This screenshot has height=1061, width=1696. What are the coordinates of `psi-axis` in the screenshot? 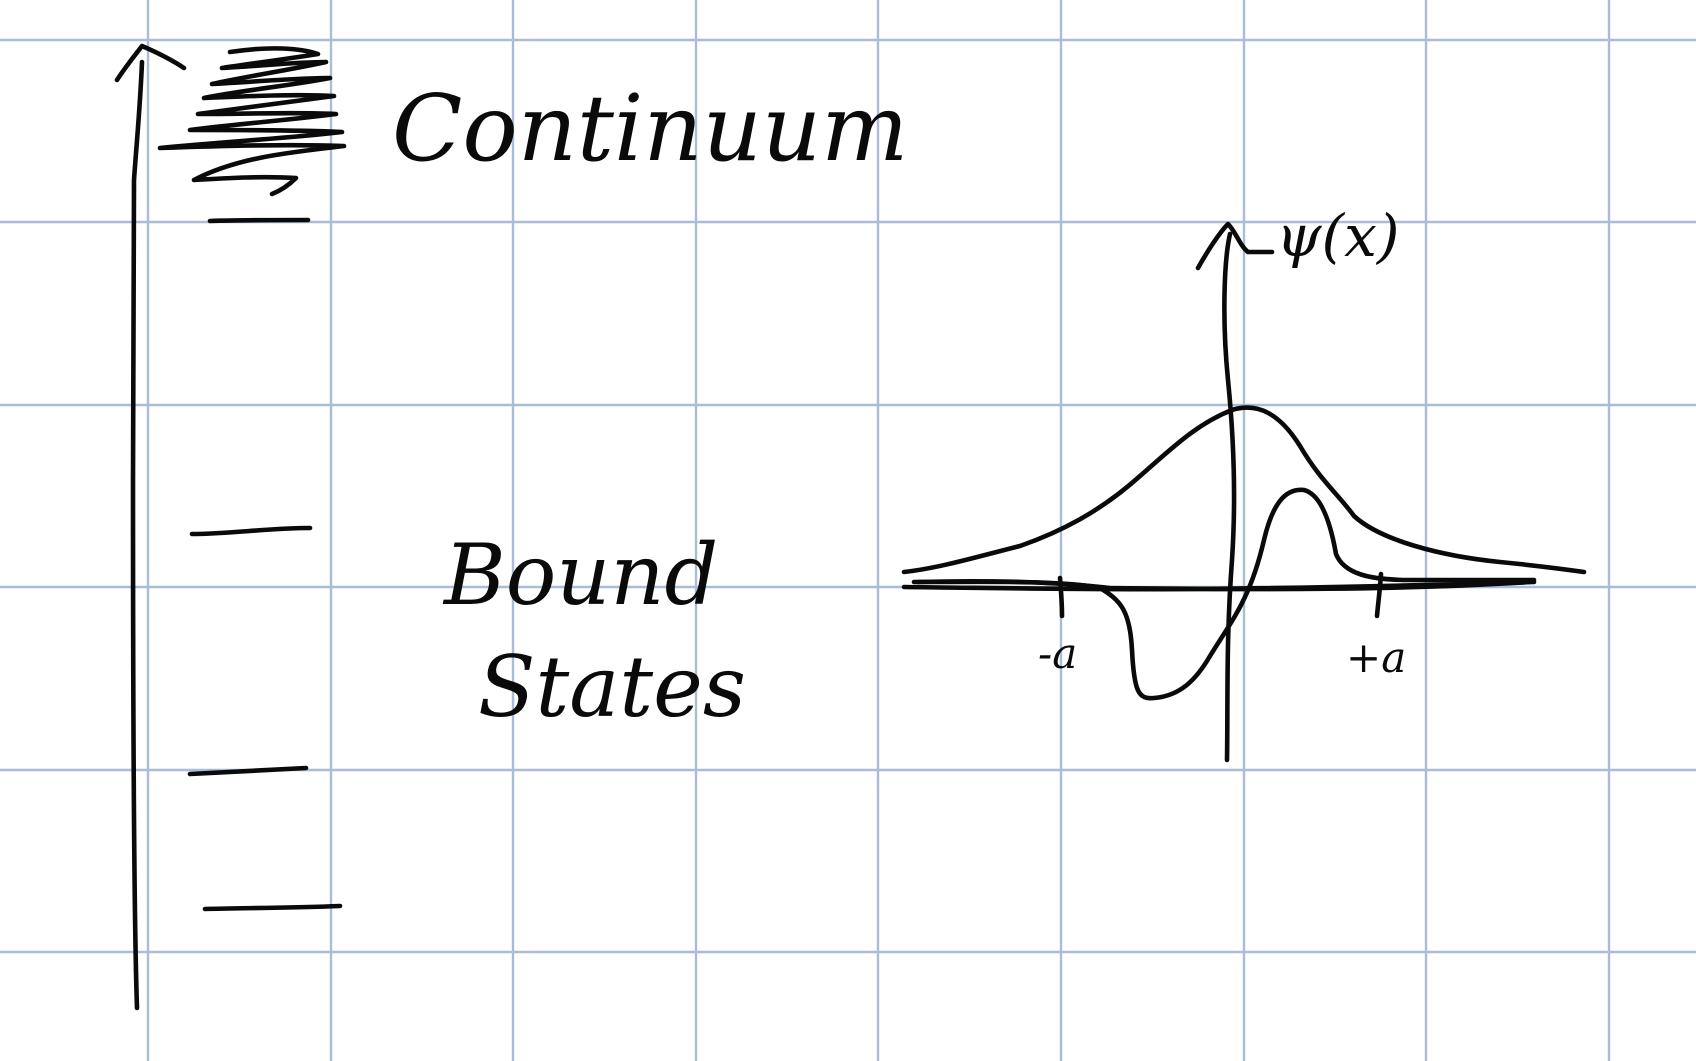 It's located at (1229, 497).